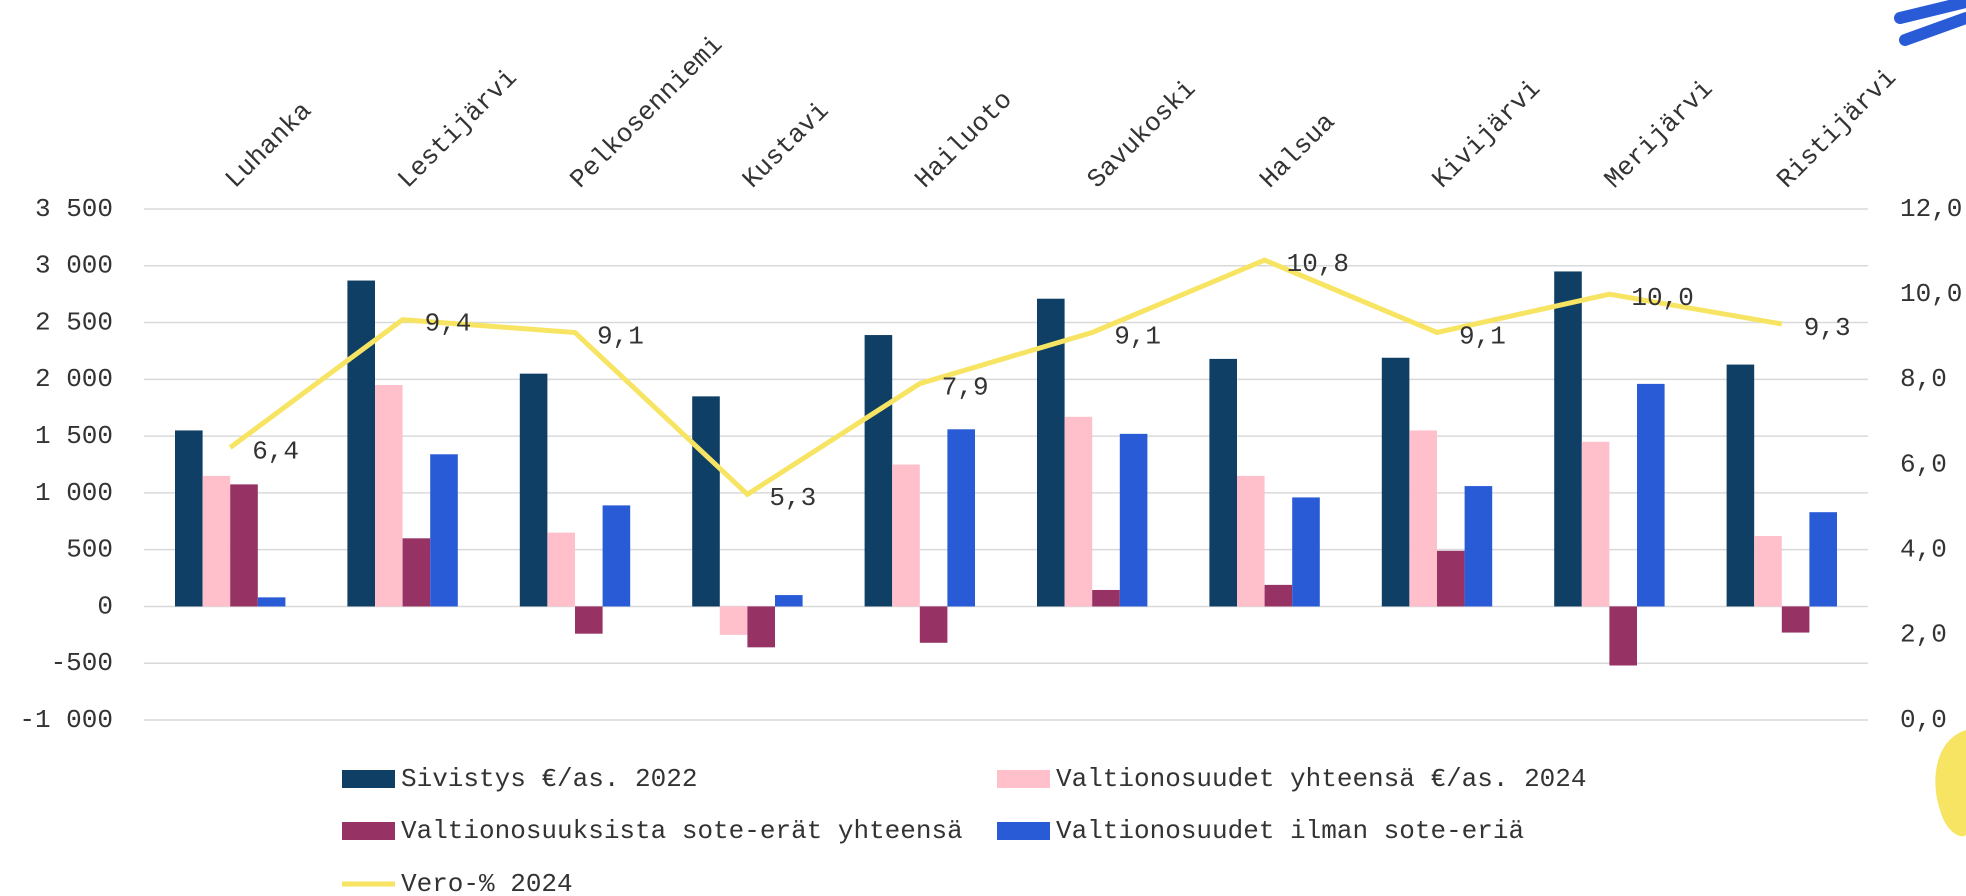 The height and width of the screenshot is (896, 1966). What do you see at coordinates (1923, 379) in the screenshot?
I see `y2-tick-label: 8,0` at bounding box center [1923, 379].